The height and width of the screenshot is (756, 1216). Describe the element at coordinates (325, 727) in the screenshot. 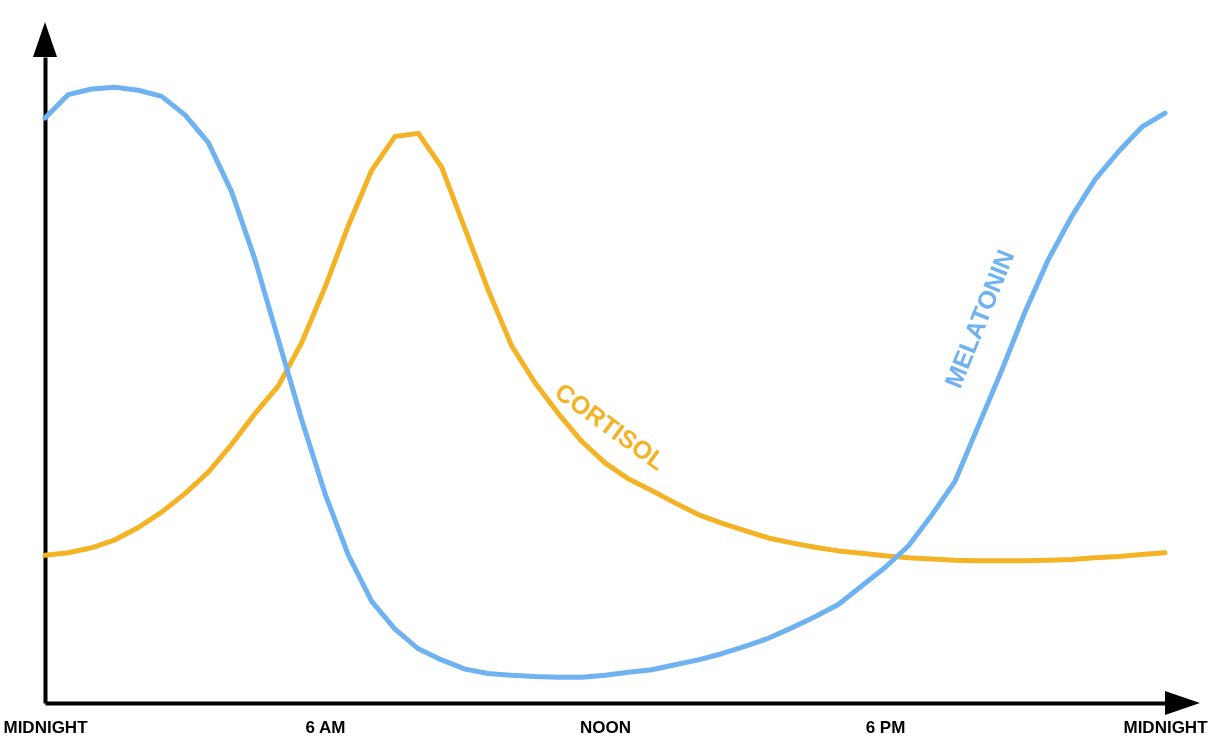

I see `x-tick-label: 6 AM` at that location.